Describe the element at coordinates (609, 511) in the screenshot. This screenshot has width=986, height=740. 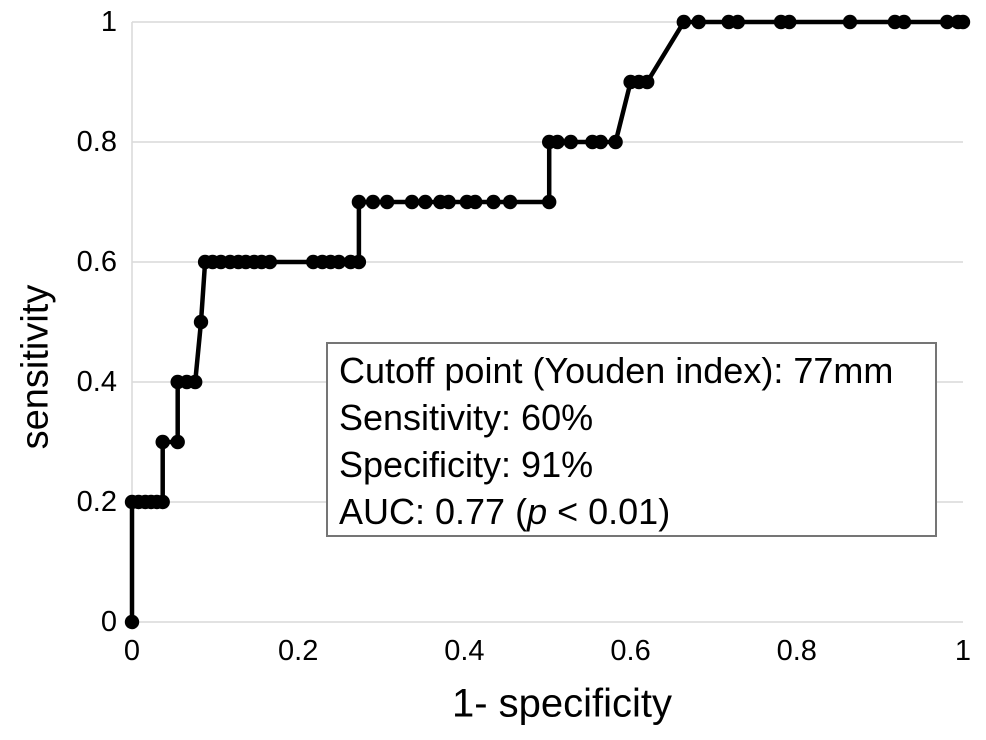
I see `annotation-auc-suffix: < 0.01)` at that location.